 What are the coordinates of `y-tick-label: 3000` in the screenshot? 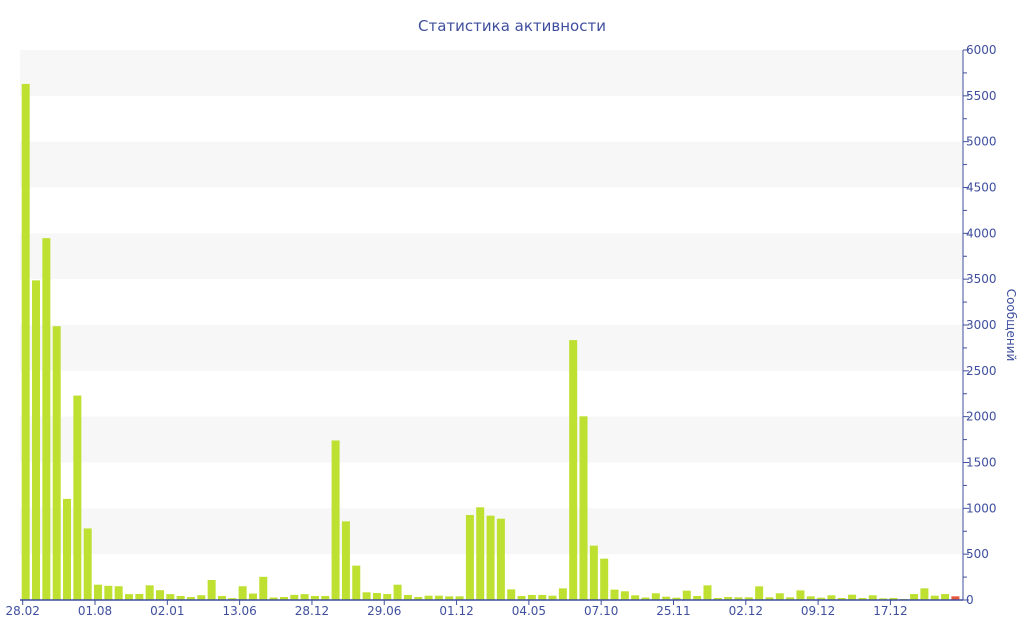 It's located at (981, 325).